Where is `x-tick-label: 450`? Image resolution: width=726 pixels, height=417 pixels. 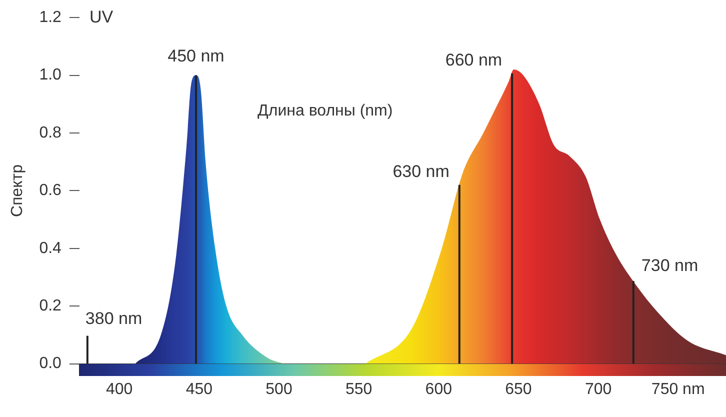
x-tick-label: 450 is located at coordinates (199, 389).